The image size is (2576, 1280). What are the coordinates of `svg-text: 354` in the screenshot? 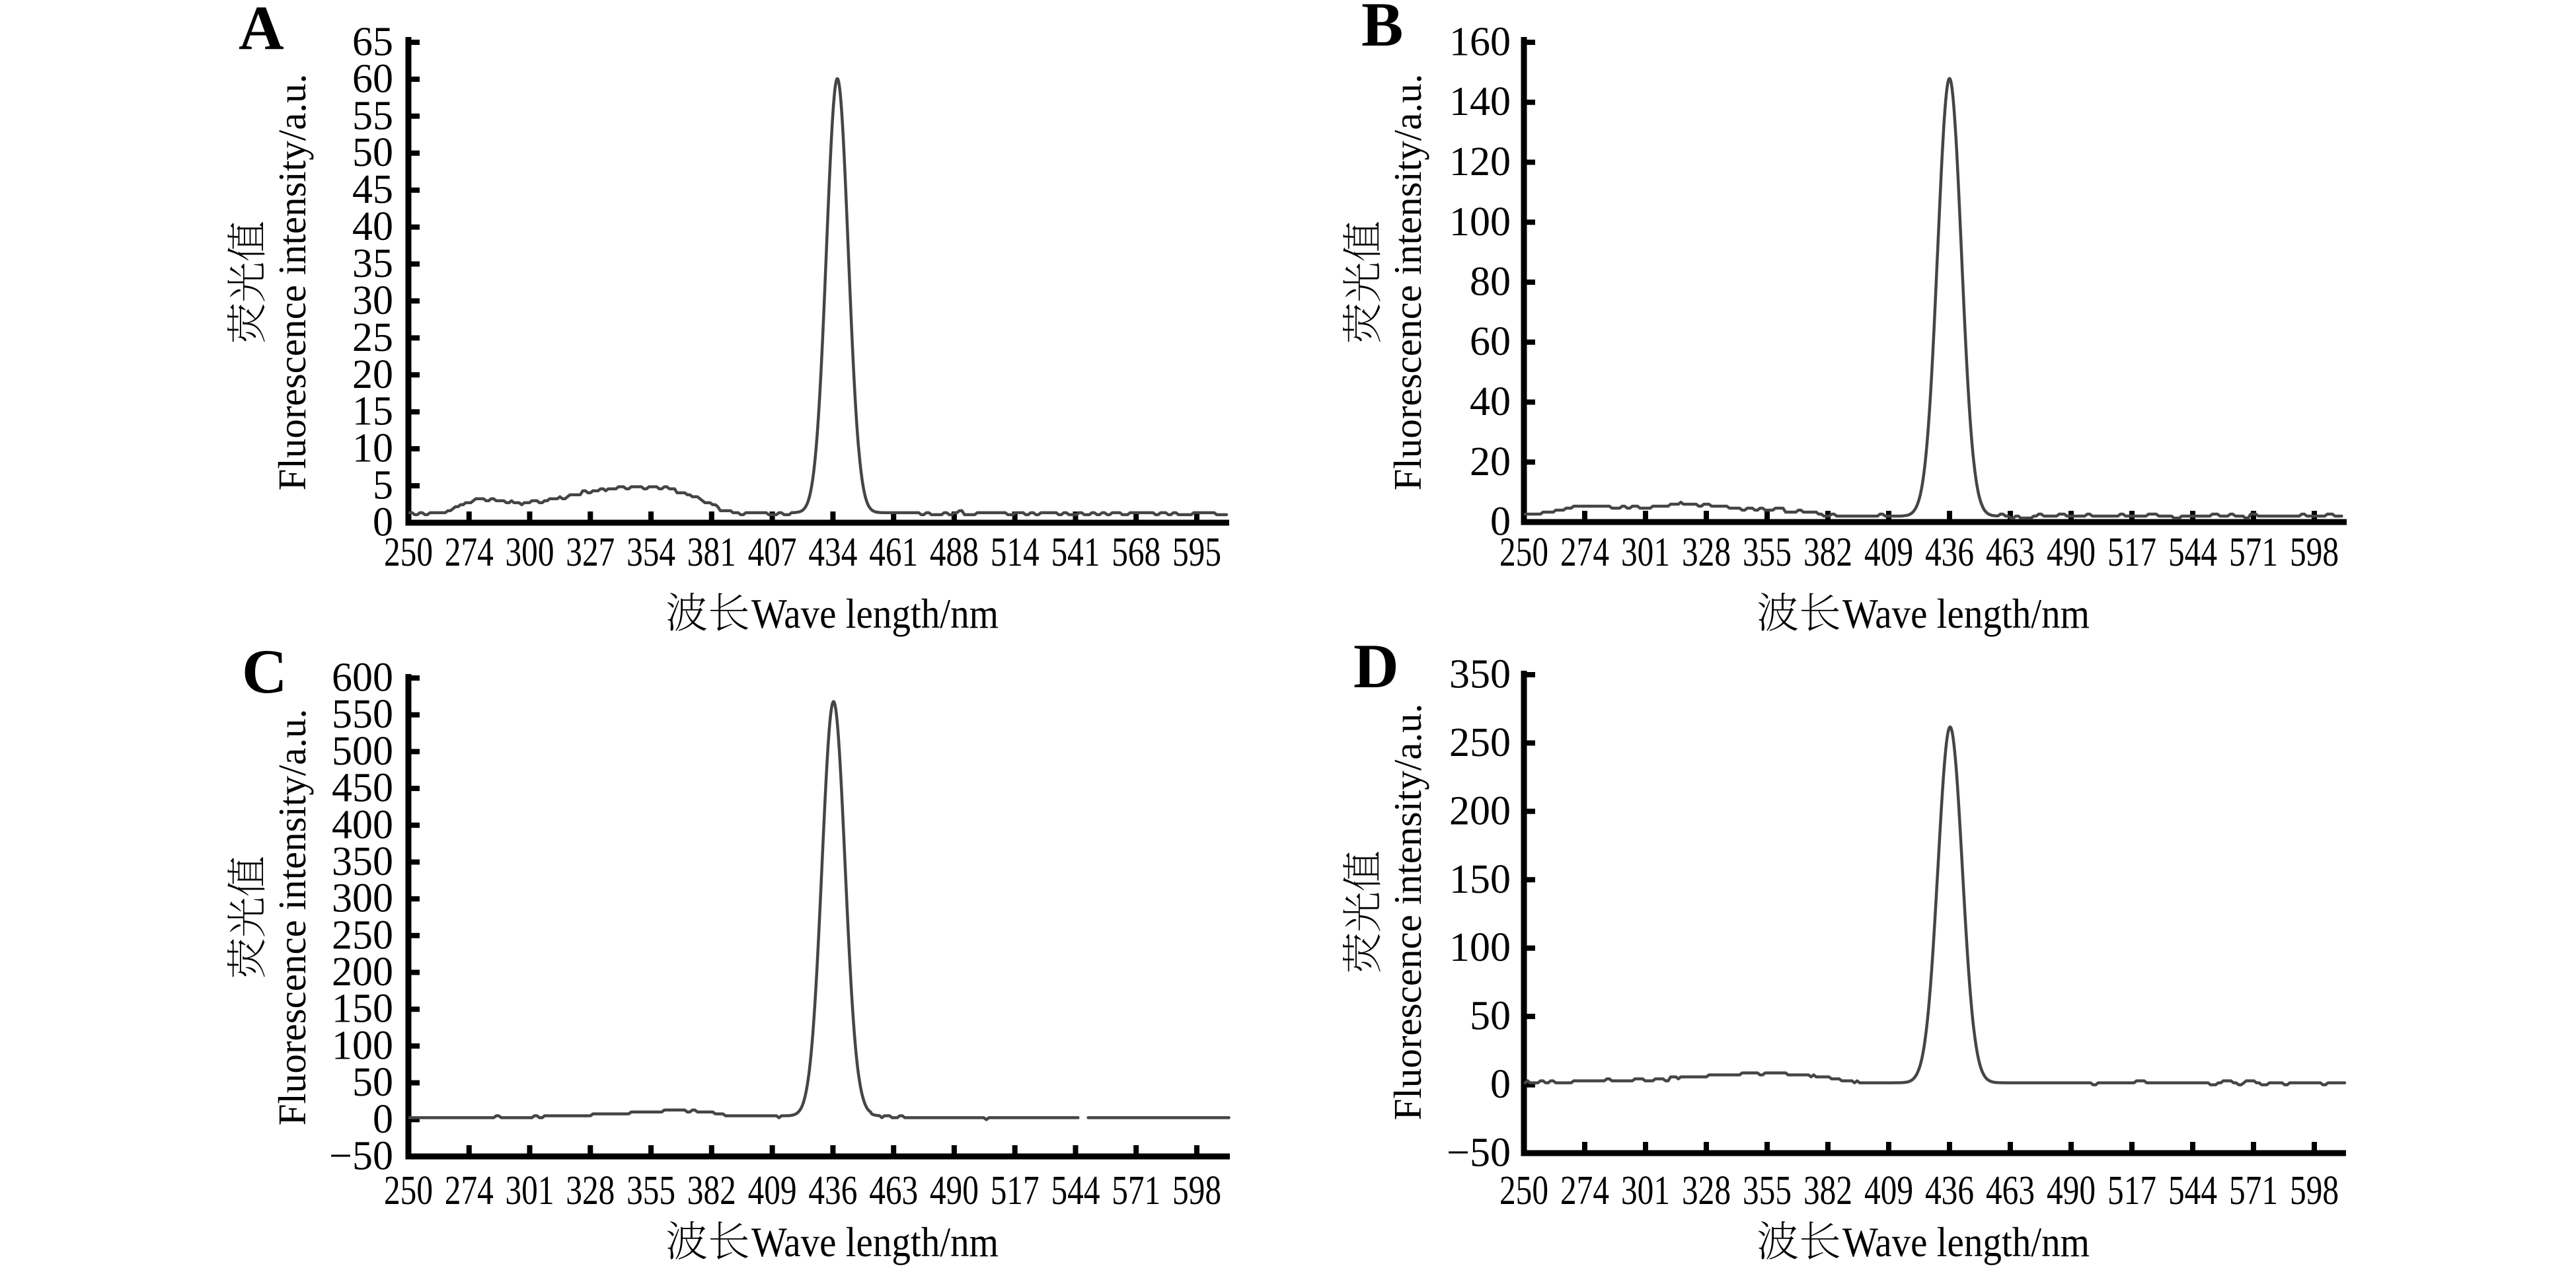 It's located at (650, 552).